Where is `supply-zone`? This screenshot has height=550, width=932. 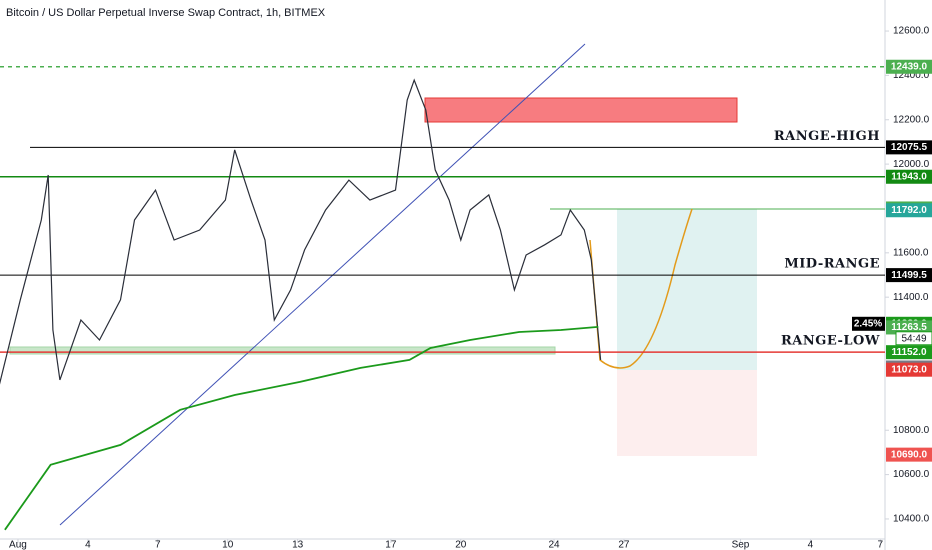 supply-zone is located at coordinates (581, 110).